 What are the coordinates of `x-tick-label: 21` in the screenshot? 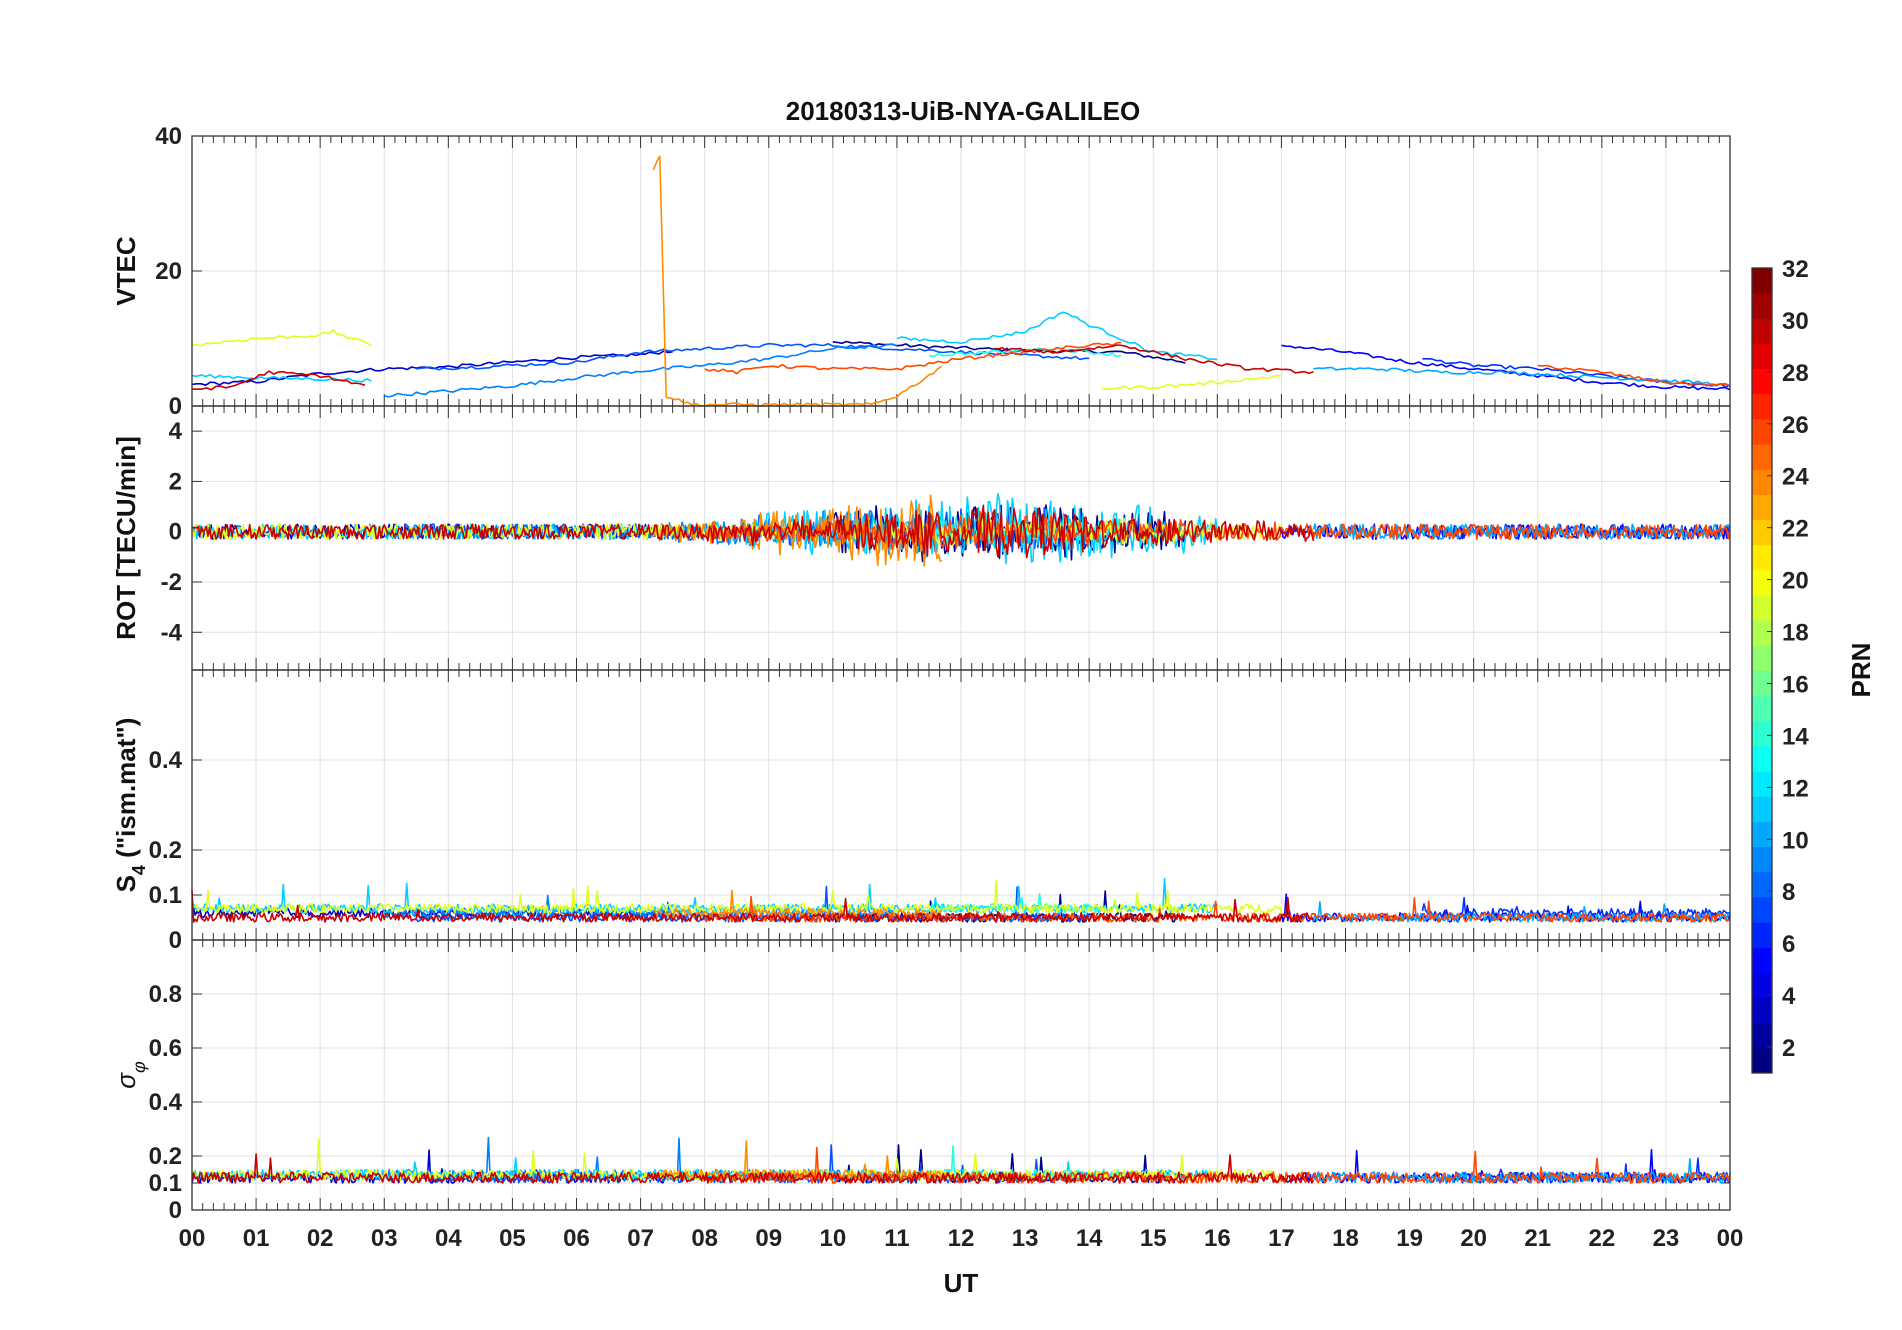 It's located at (1537, 1238).